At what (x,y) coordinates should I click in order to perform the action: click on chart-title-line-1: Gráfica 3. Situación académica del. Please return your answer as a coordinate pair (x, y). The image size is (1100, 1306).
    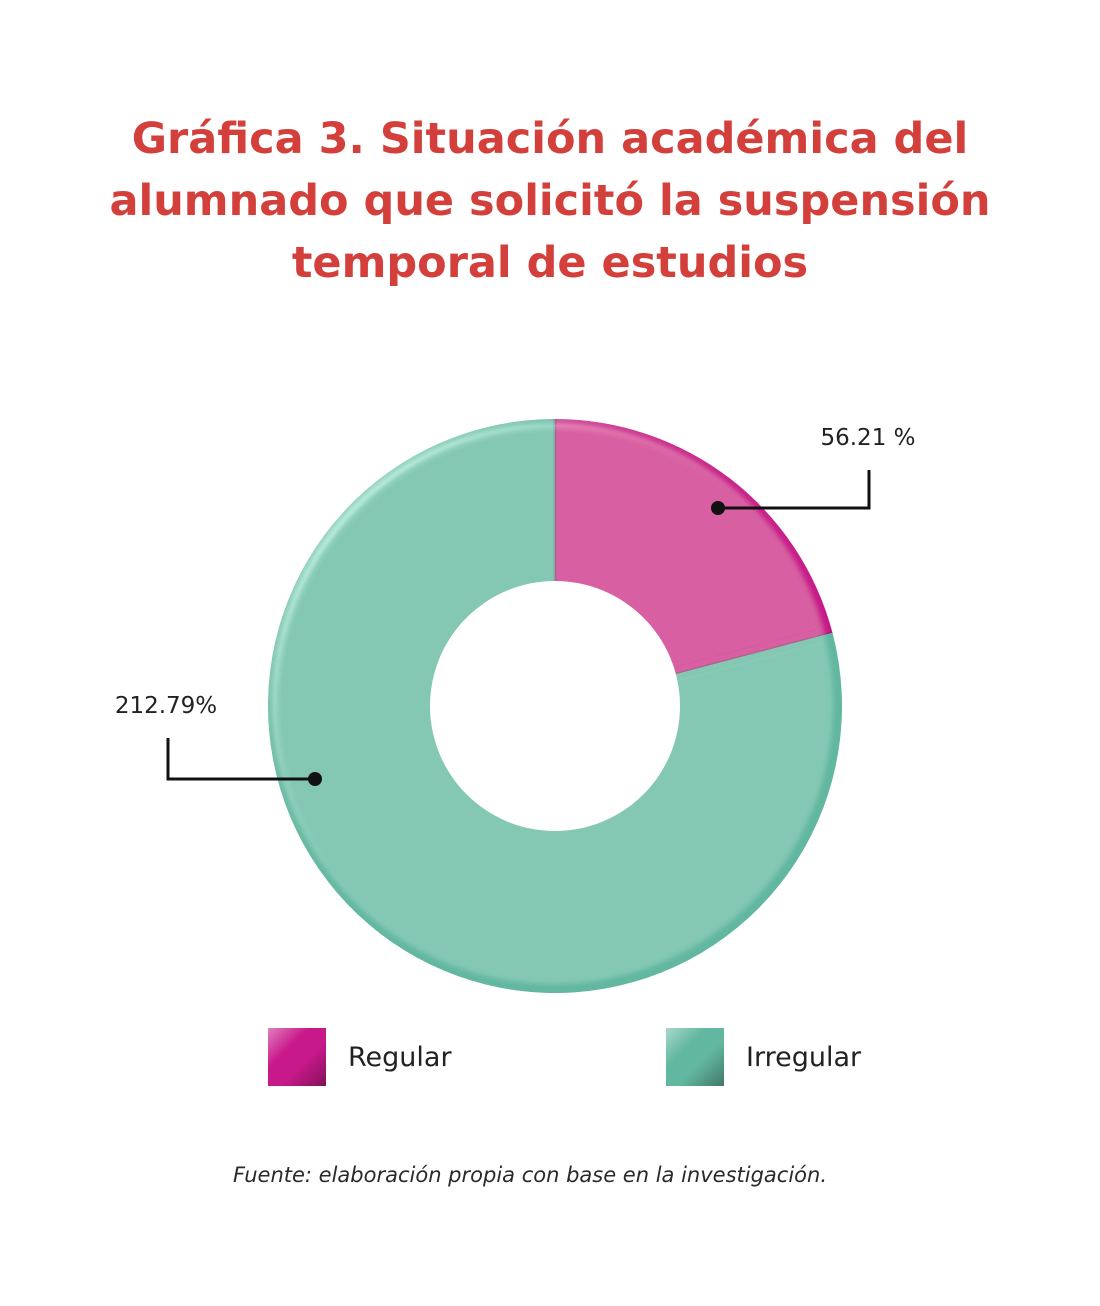
    Looking at the image, I should click on (550, 139).